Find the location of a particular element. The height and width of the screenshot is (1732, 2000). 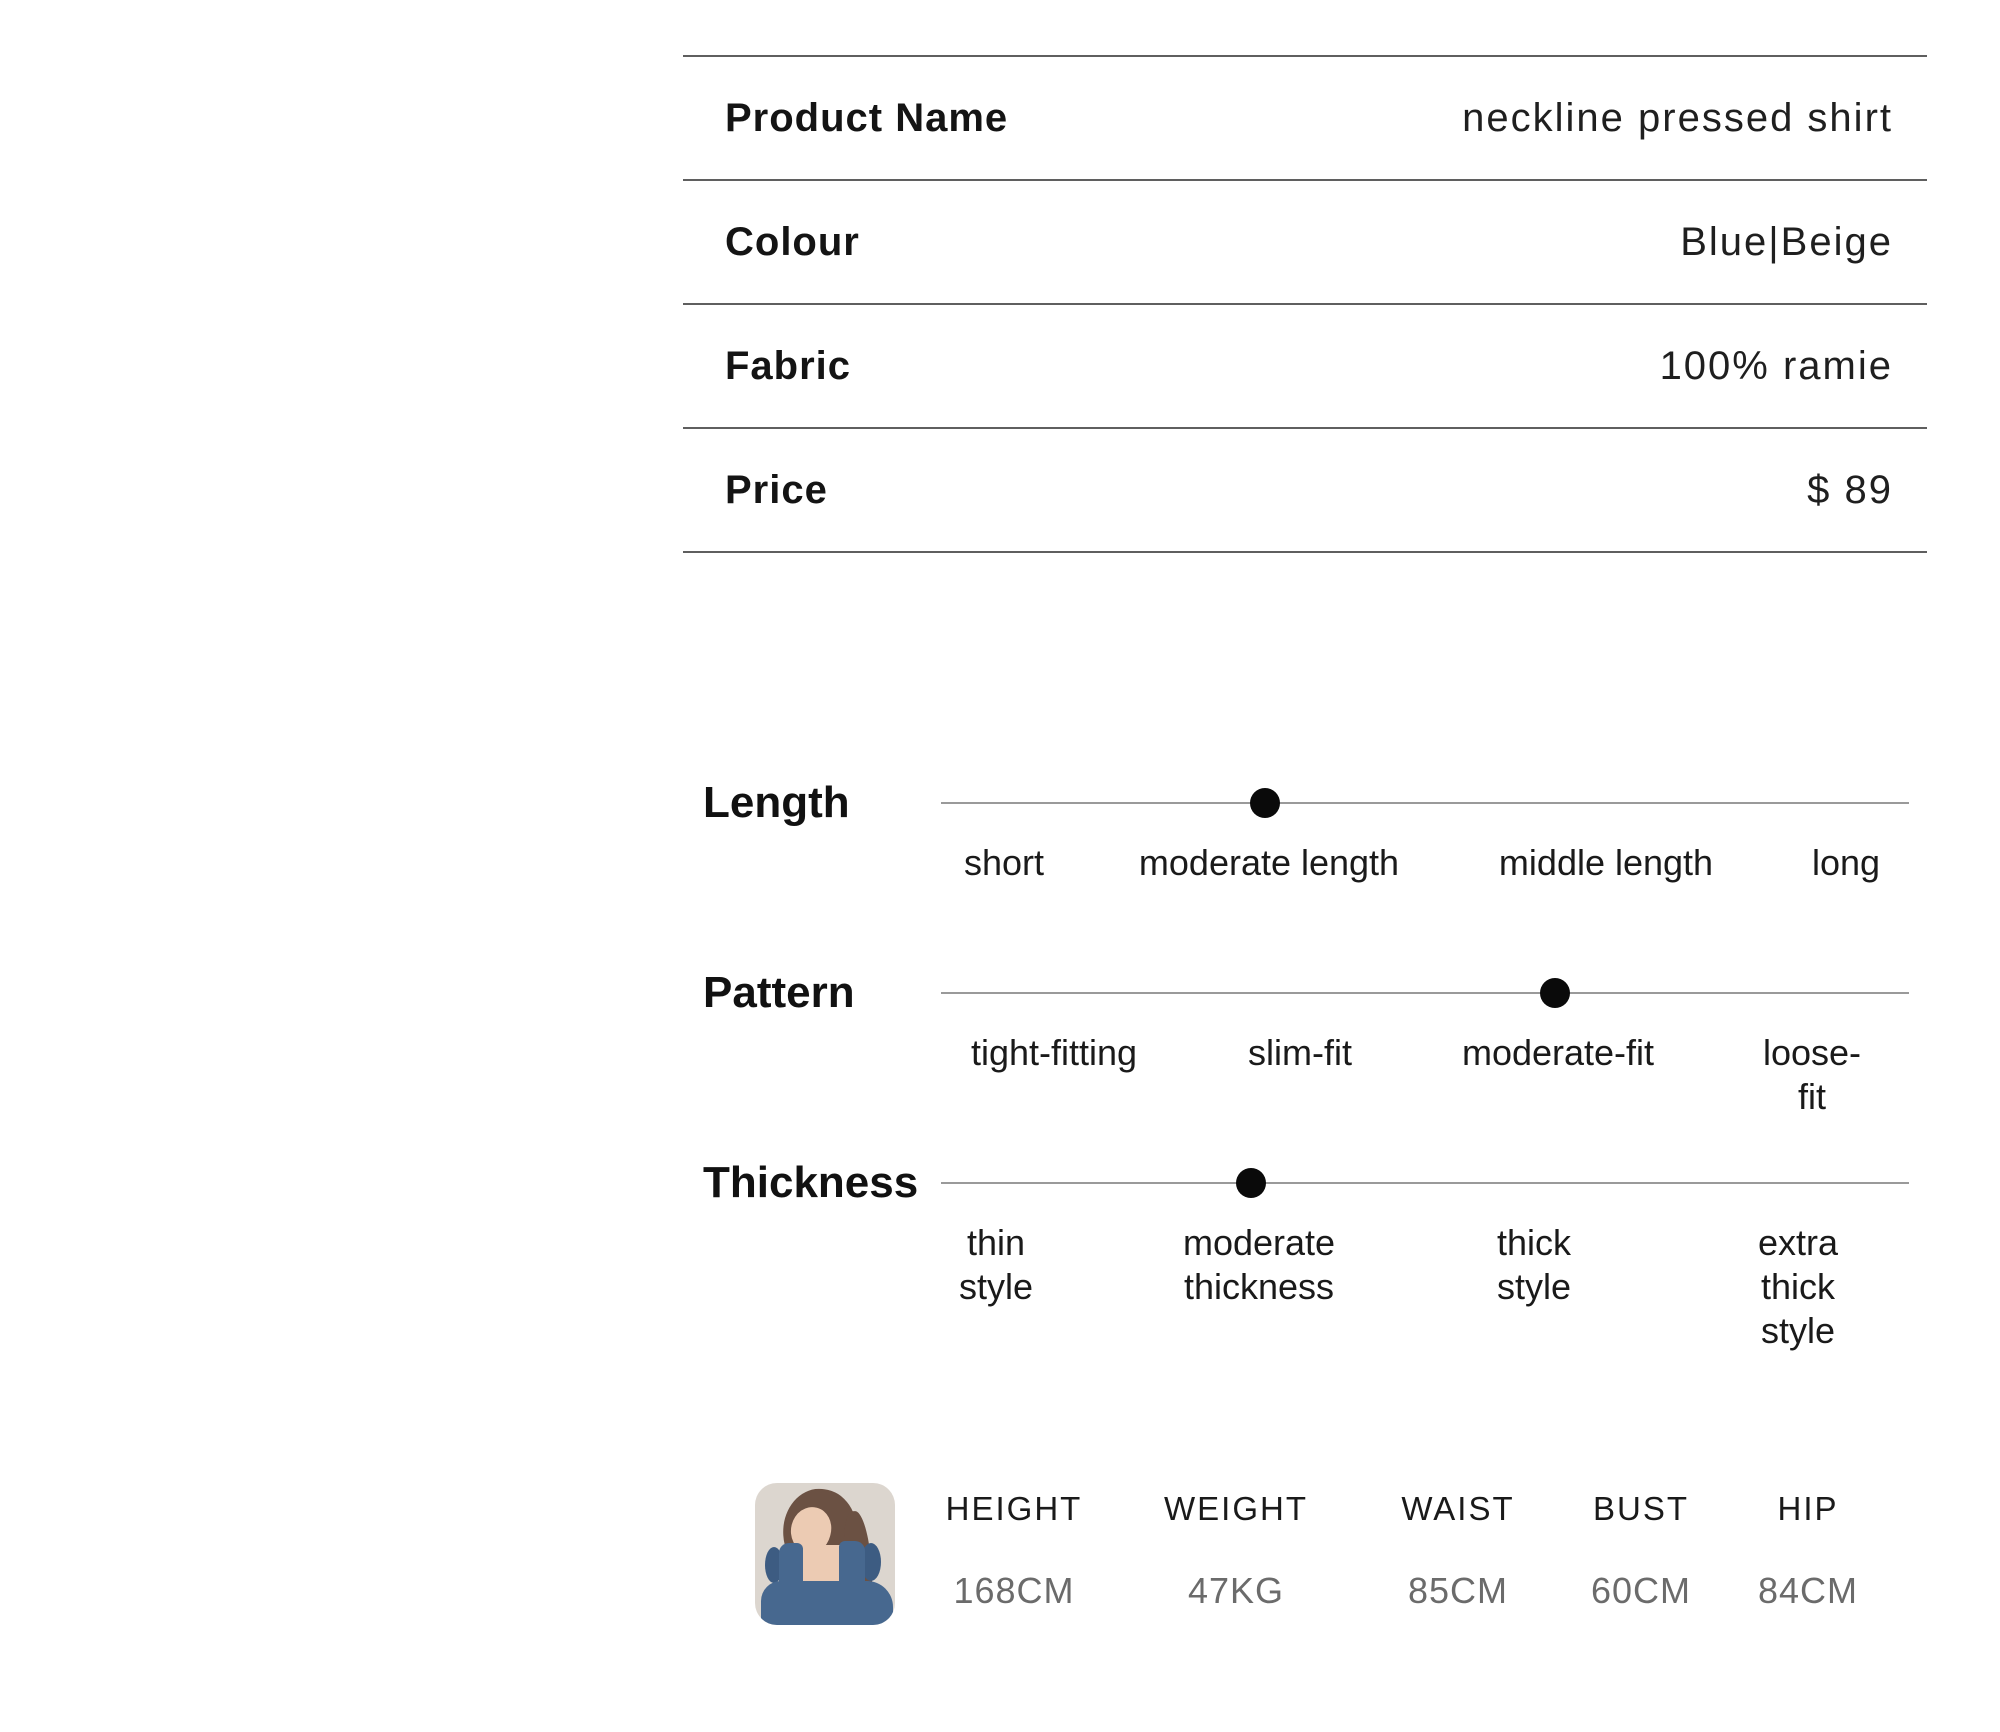

length-option-middle-length: middle length is located at coordinates (1606, 862).